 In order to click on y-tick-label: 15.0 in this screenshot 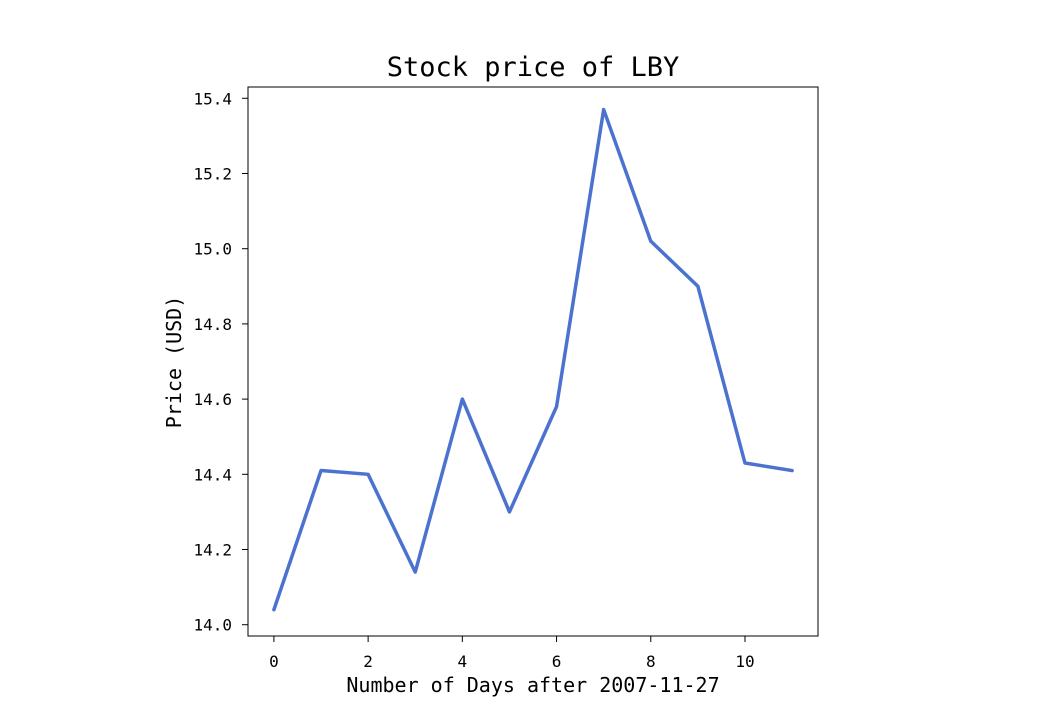, I will do `click(212, 249)`.